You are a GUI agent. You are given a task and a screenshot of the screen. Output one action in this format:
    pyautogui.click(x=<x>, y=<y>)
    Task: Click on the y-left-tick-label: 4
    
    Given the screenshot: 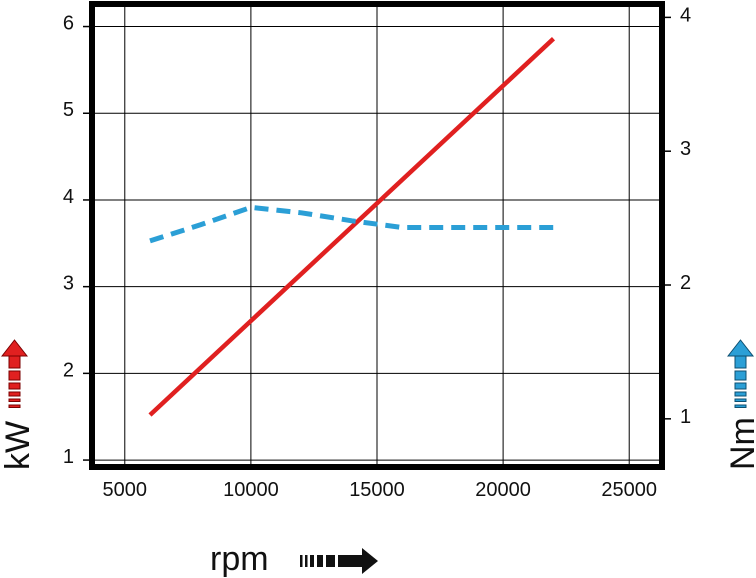 What is the action you would take?
    pyautogui.click(x=68, y=197)
    